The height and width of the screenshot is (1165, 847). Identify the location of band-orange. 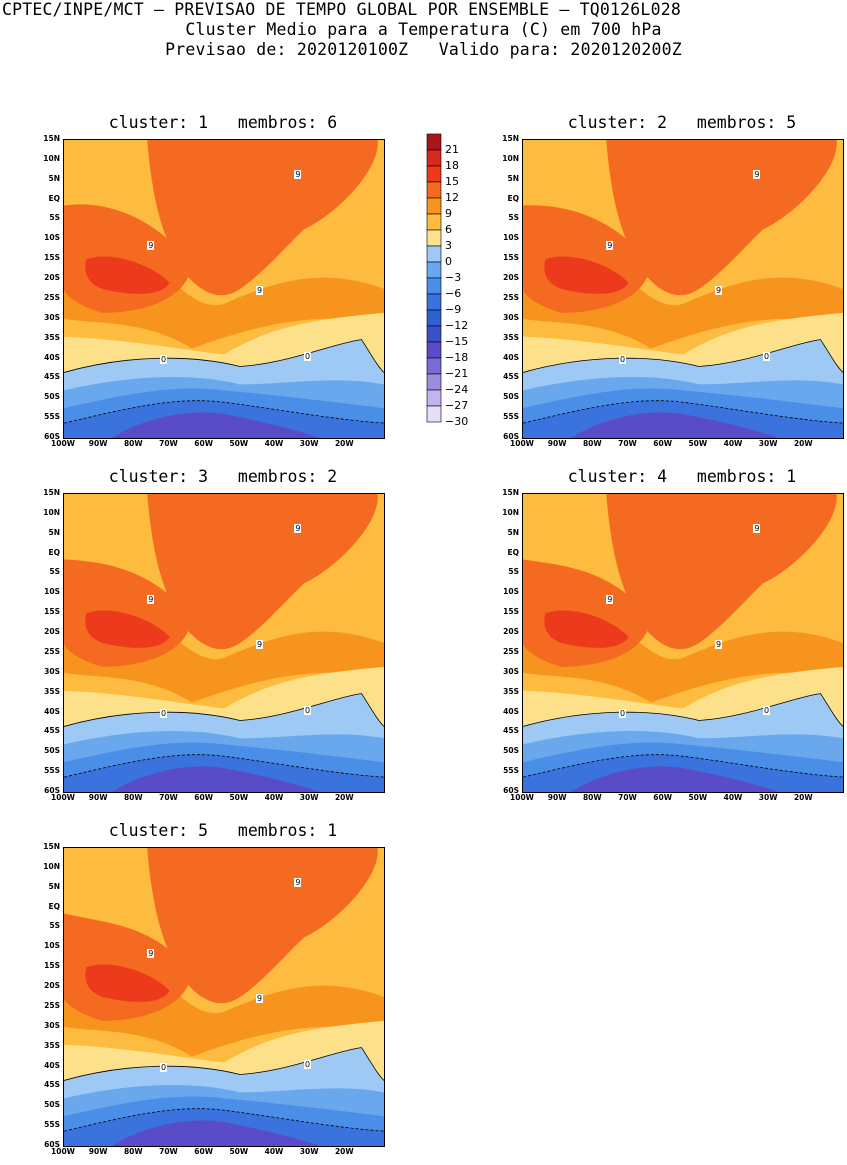
(683, 278).